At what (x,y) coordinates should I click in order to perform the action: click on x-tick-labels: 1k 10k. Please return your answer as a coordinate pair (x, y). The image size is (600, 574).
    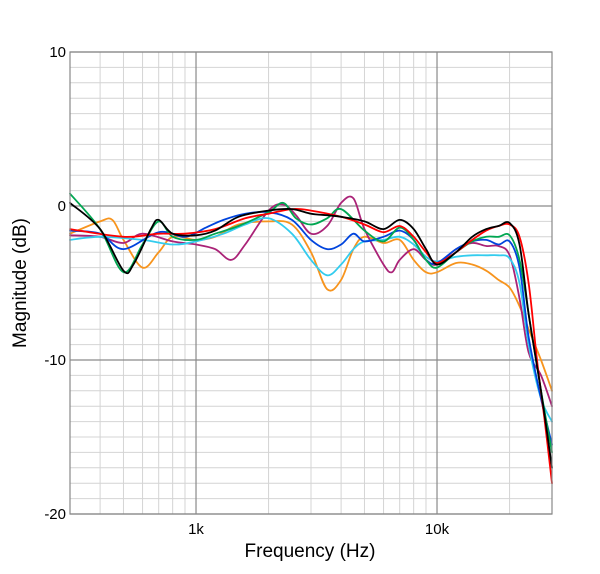
    Looking at the image, I should click on (319, 529).